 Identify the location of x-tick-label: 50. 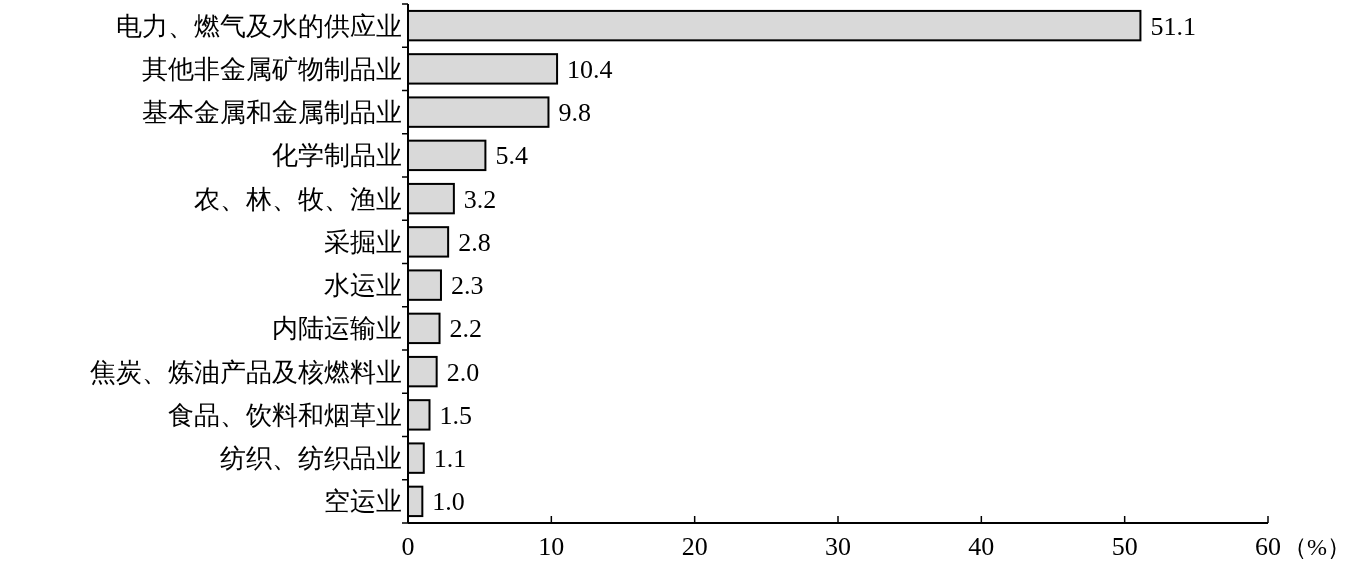
(1124, 546).